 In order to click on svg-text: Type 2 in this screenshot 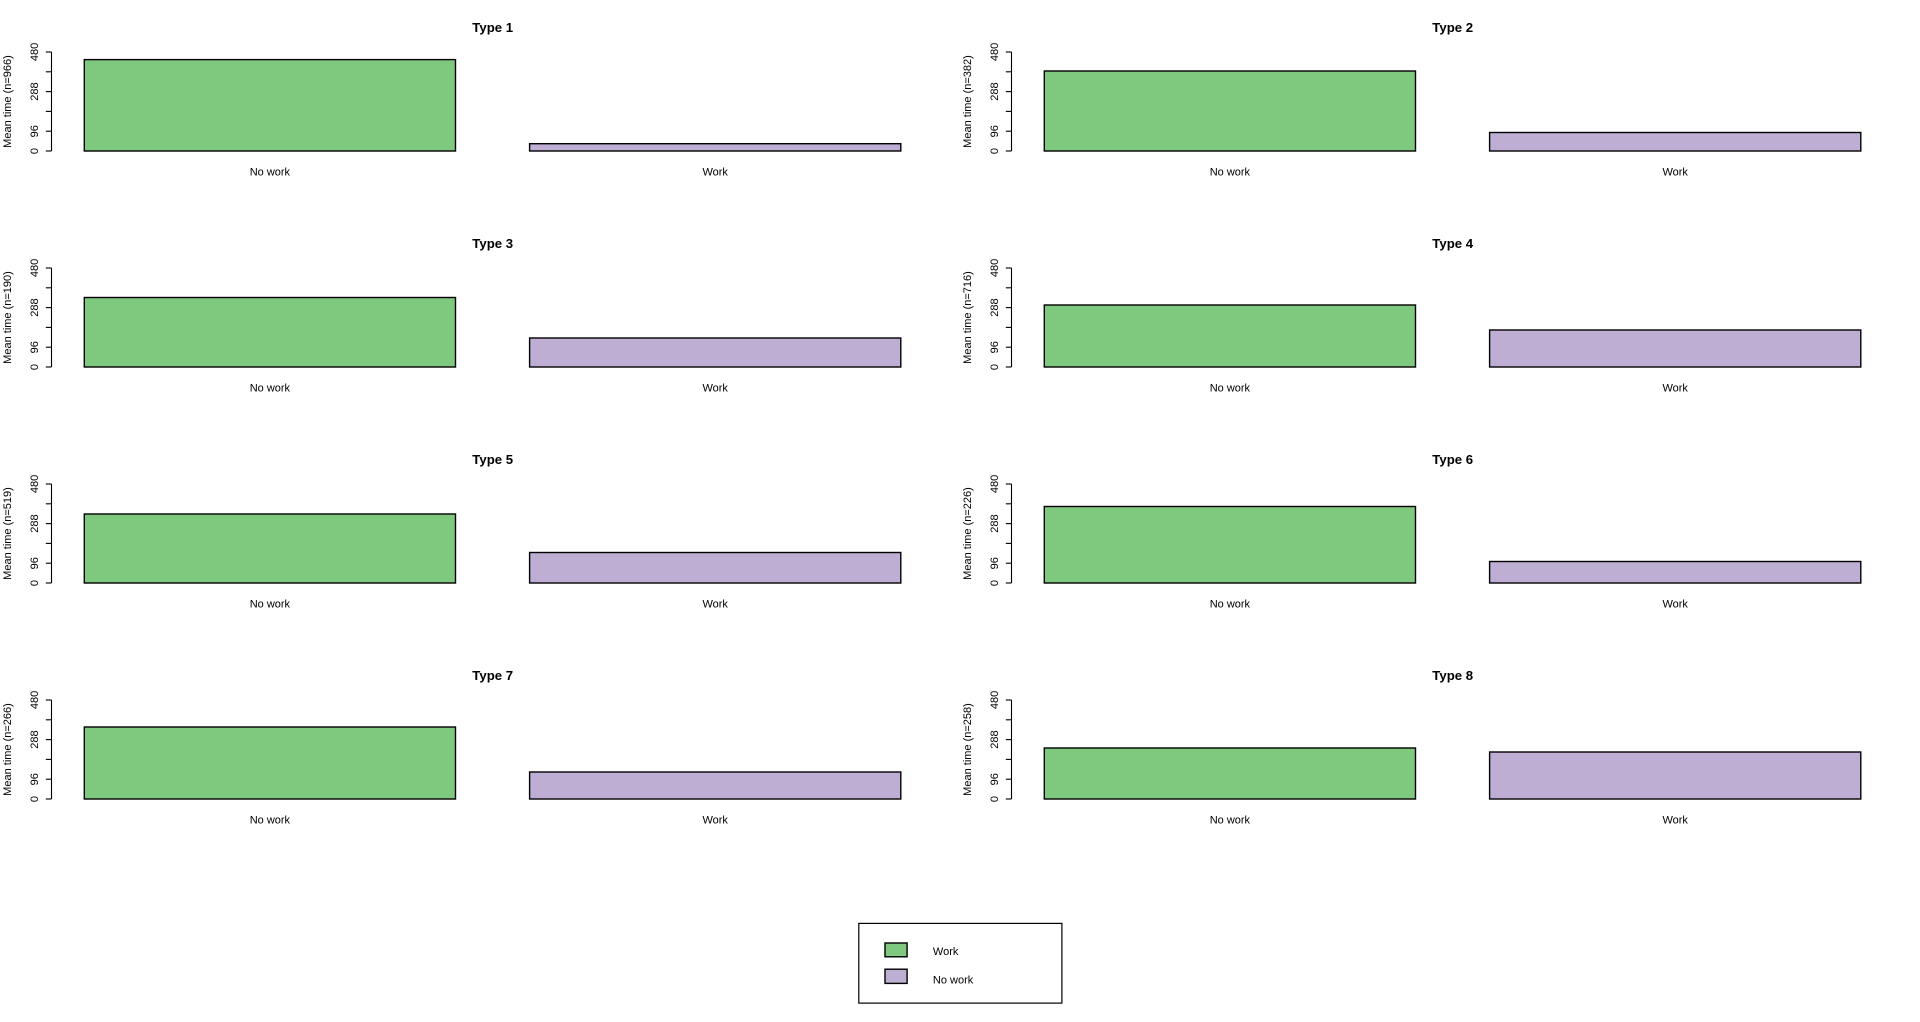, I will do `click(1452, 27)`.